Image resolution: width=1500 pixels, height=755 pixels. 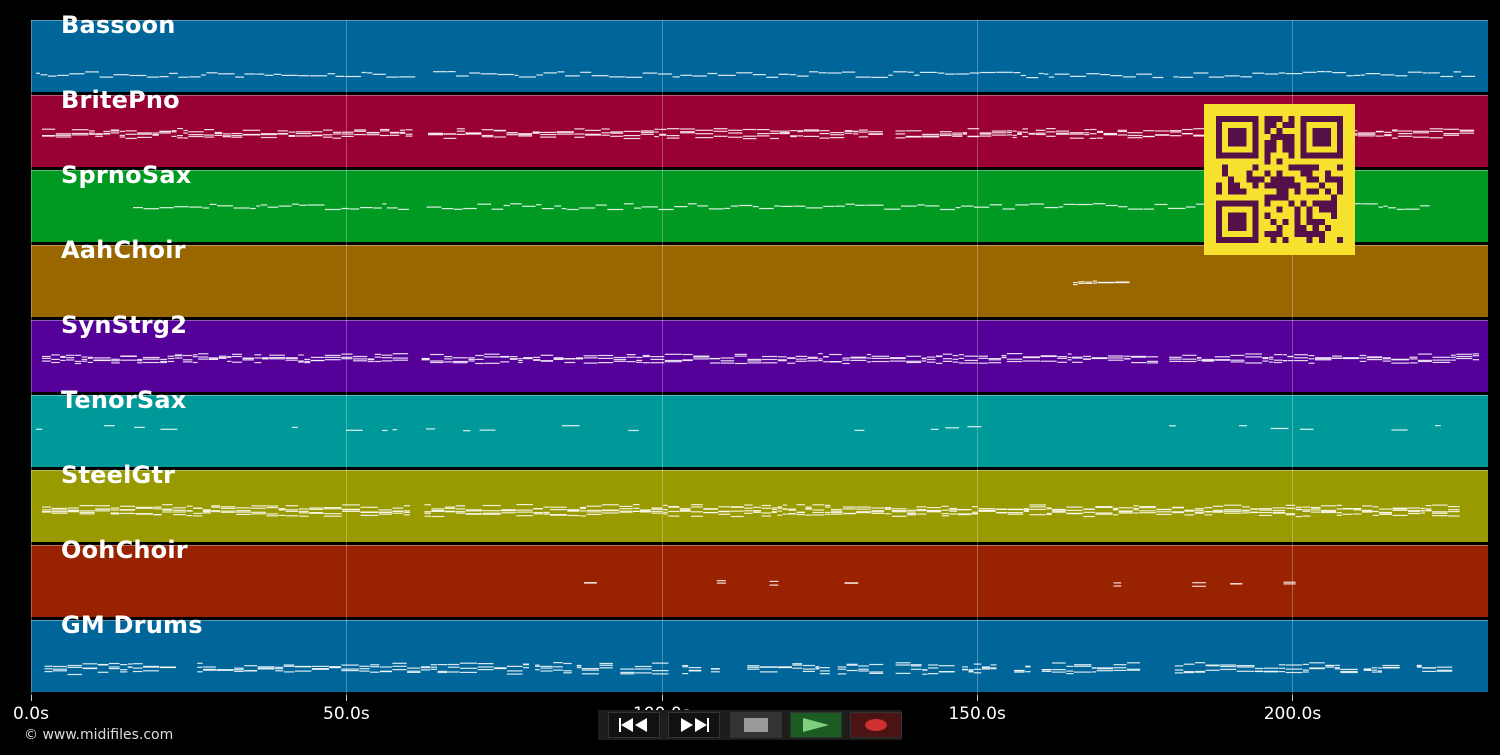 I want to click on fast-forward-button, so click(x=694, y=725).